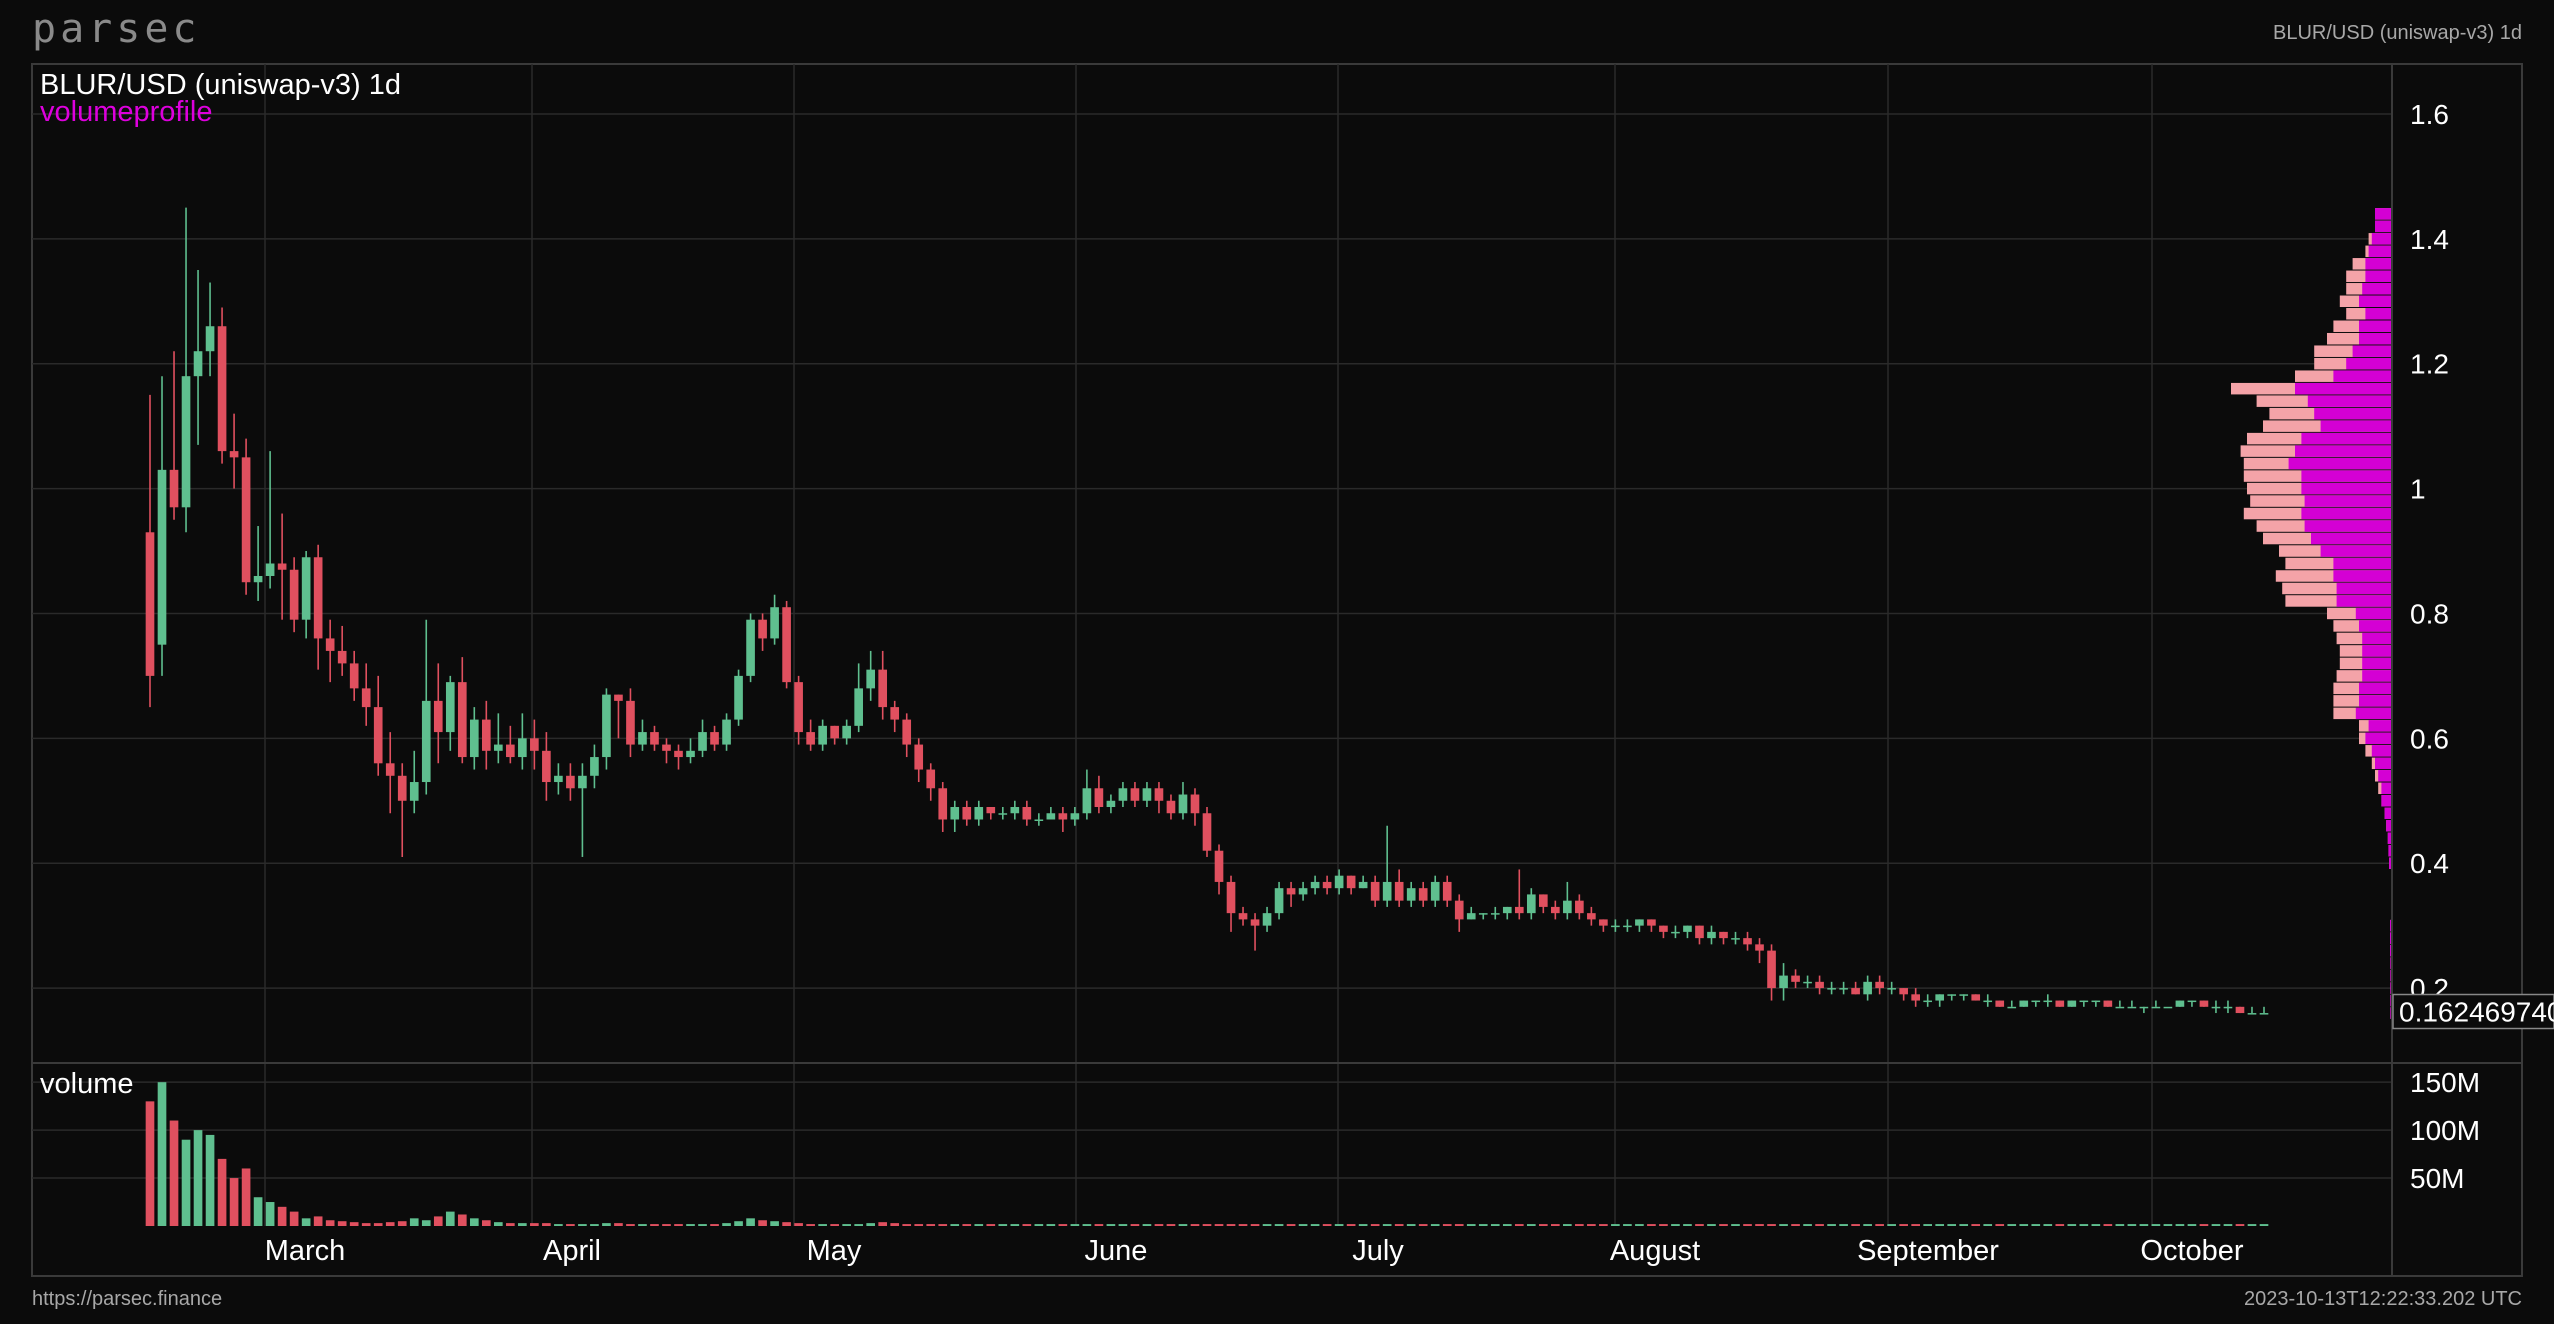 The image size is (2554, 1324). What do you see at coordinates (2397, 33) in the screenshot?
I see `header-title: BLUR/USD (uniswap-v3) 1d` at bounding box center [2397, 33].